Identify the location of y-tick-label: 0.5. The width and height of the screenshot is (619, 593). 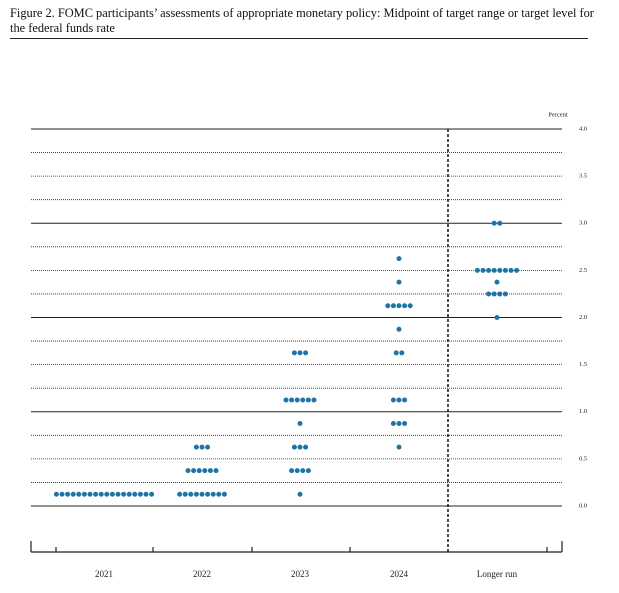
(583, 458).